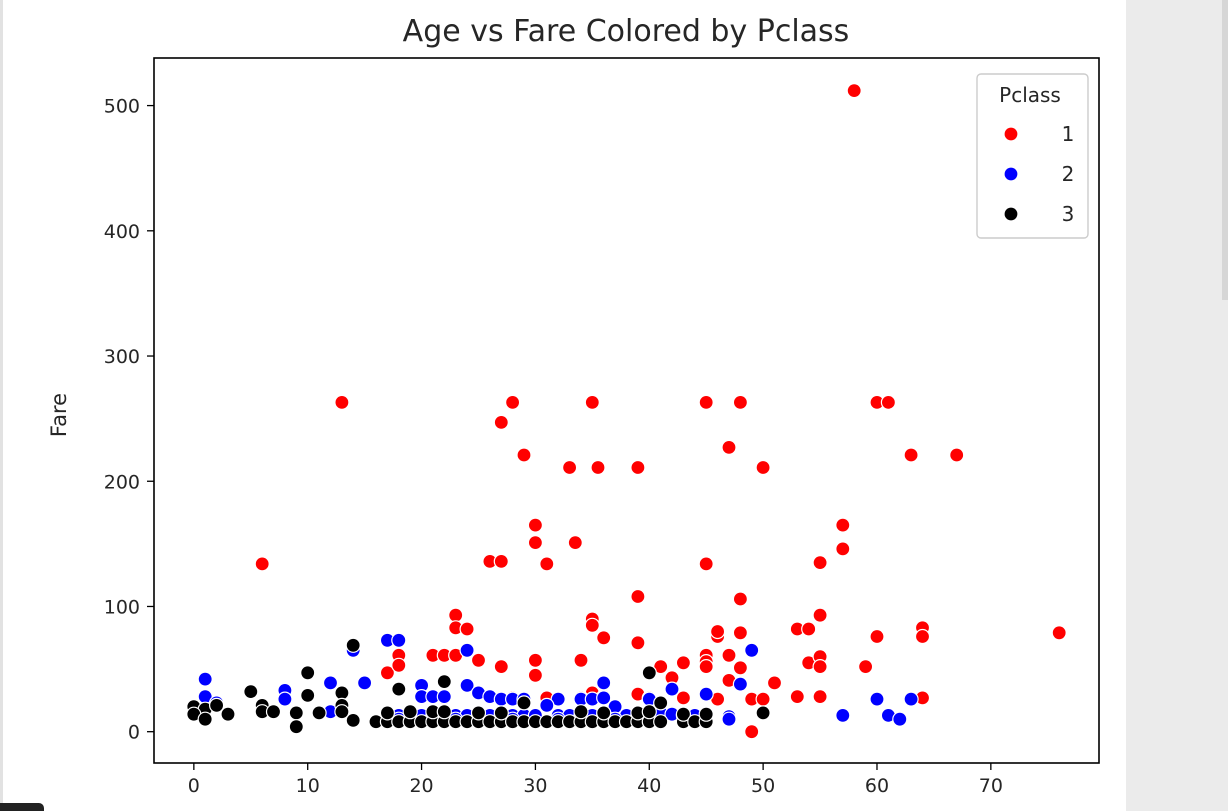 The width and height of the screenshot is (1228, 811). Describe the element at coordinates (194, 786) in the screenshot. I see `x-tick-label-0: 0` at that location.